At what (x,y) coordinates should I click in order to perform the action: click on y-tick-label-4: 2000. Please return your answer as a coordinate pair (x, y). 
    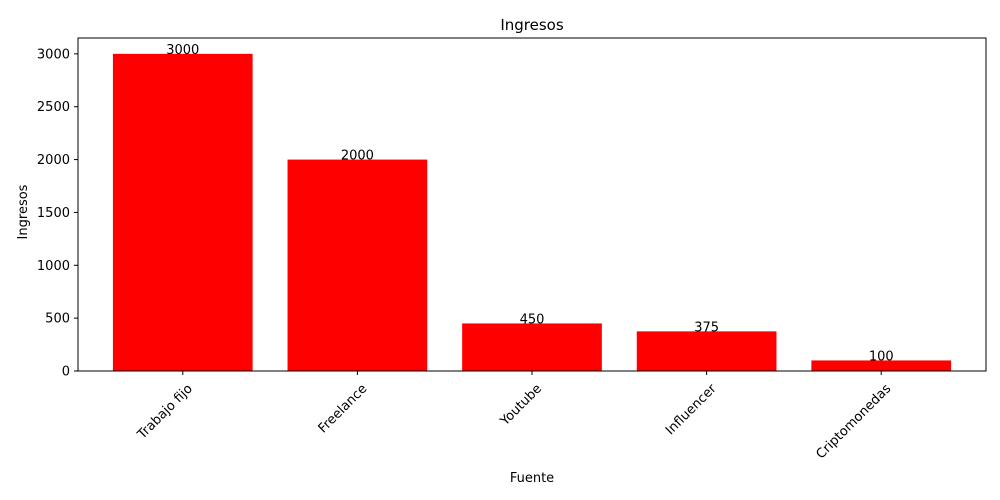
    Looking at the image, I should click on (53, 160).